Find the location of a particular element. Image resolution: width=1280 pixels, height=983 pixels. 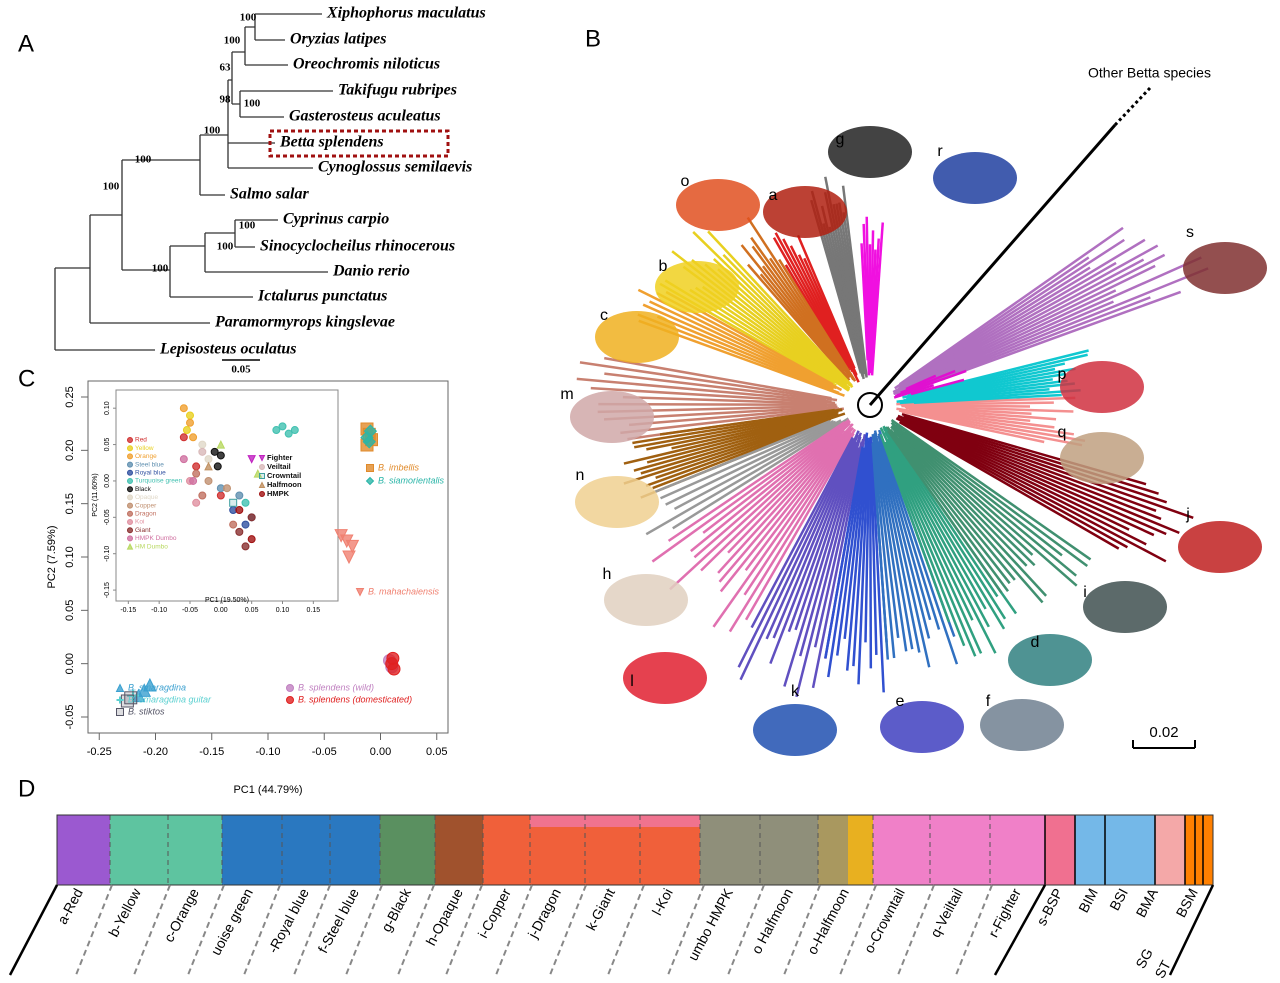

y-tick-label: 0.00 is located at coordinates (107, 481).